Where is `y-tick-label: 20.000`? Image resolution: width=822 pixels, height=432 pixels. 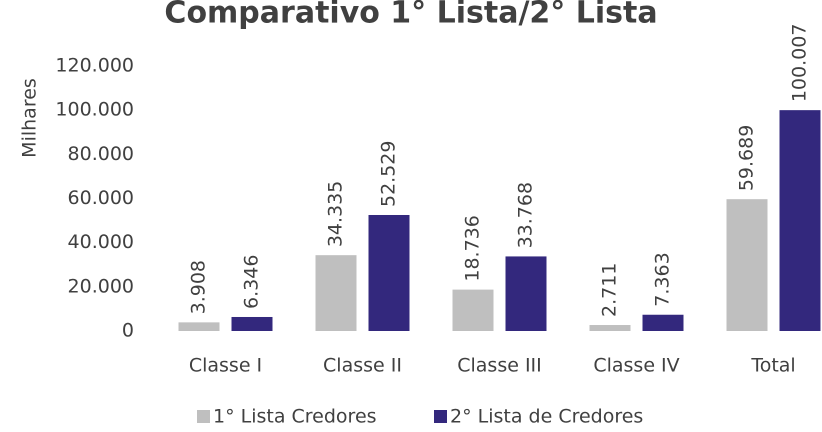
y-tick-label: 20.000 is located at coordinates (101, 286).